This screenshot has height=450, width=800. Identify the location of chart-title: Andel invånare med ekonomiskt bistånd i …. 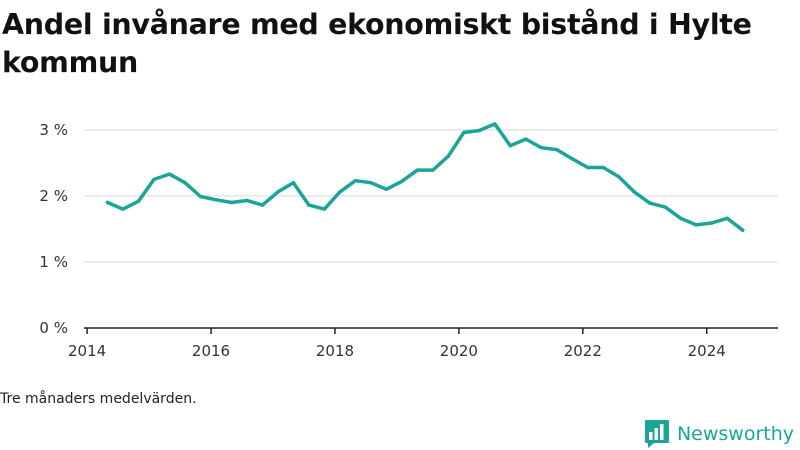
(377, 43).